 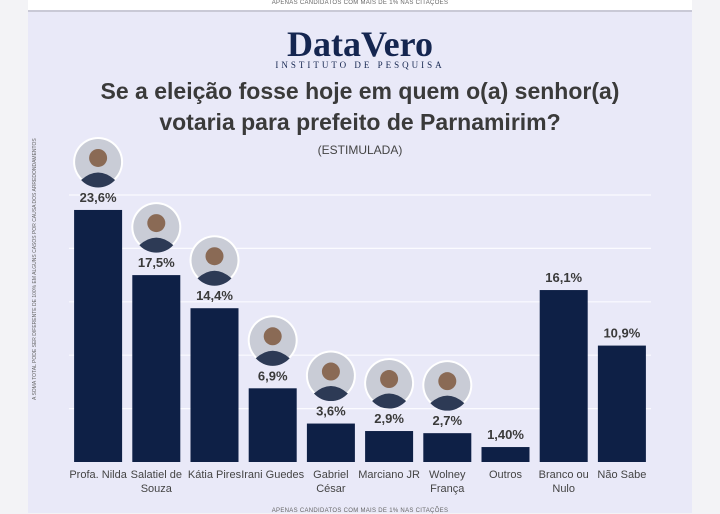 What do you see at coordinates (505, 475) in the screenshot?
I see `x-tick-label: Outros` at bounding box center [505, 475].